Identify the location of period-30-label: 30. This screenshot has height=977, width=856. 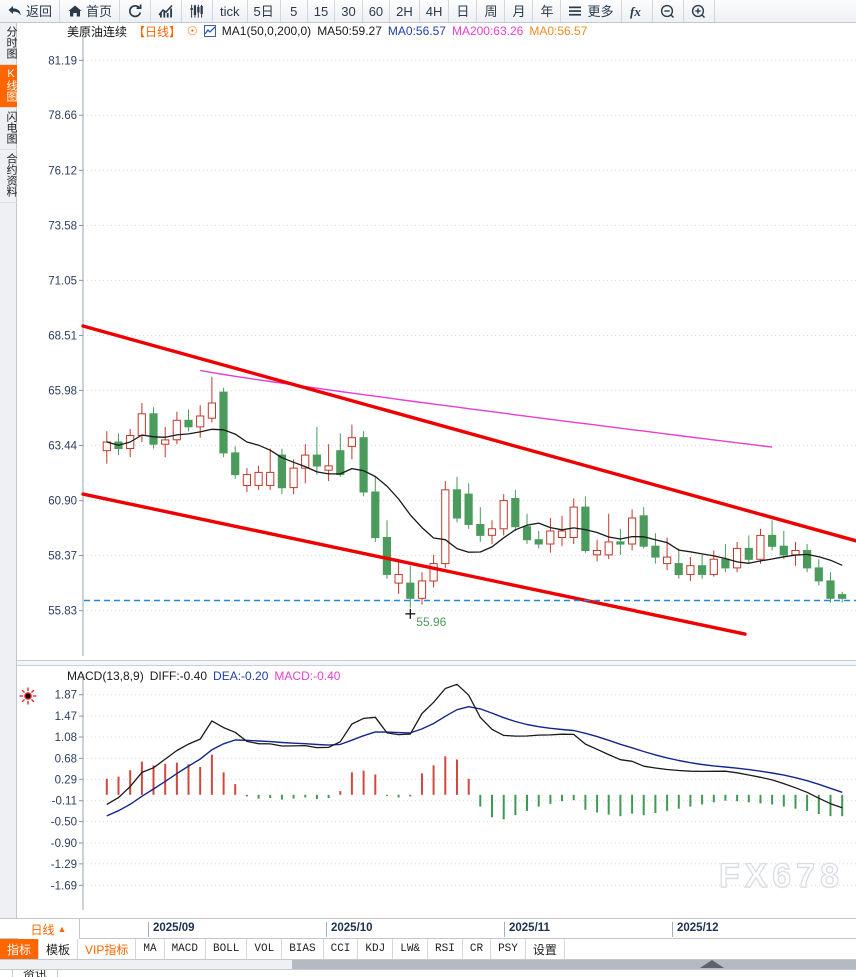
(348, 11).